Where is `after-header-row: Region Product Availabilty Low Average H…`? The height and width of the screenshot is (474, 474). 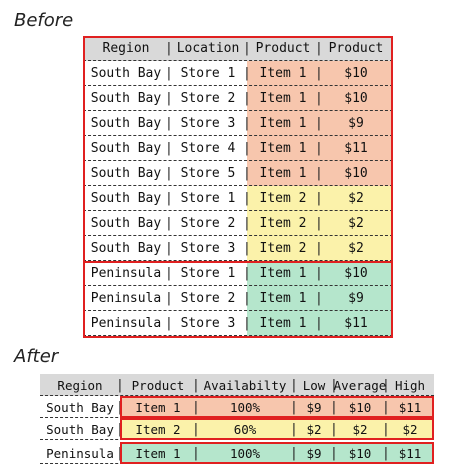 after-header-row: Region Product Availabilty Low Average H… is located at coordinates (237, 385).